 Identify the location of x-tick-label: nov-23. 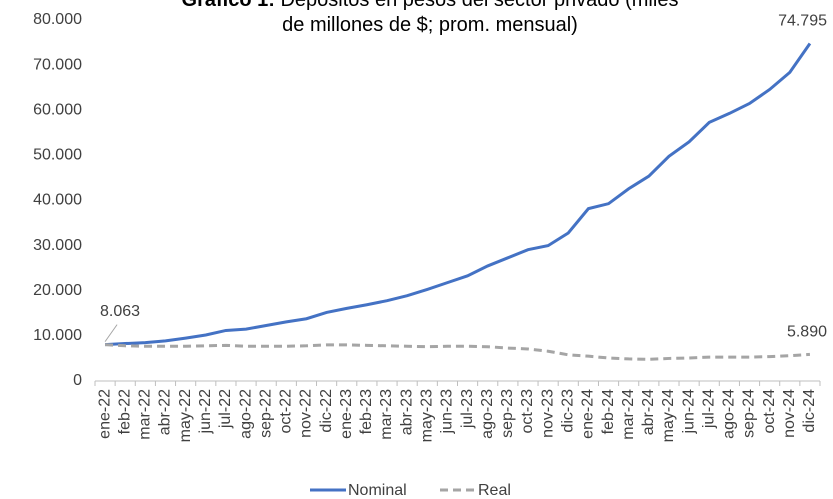
(547, 413).